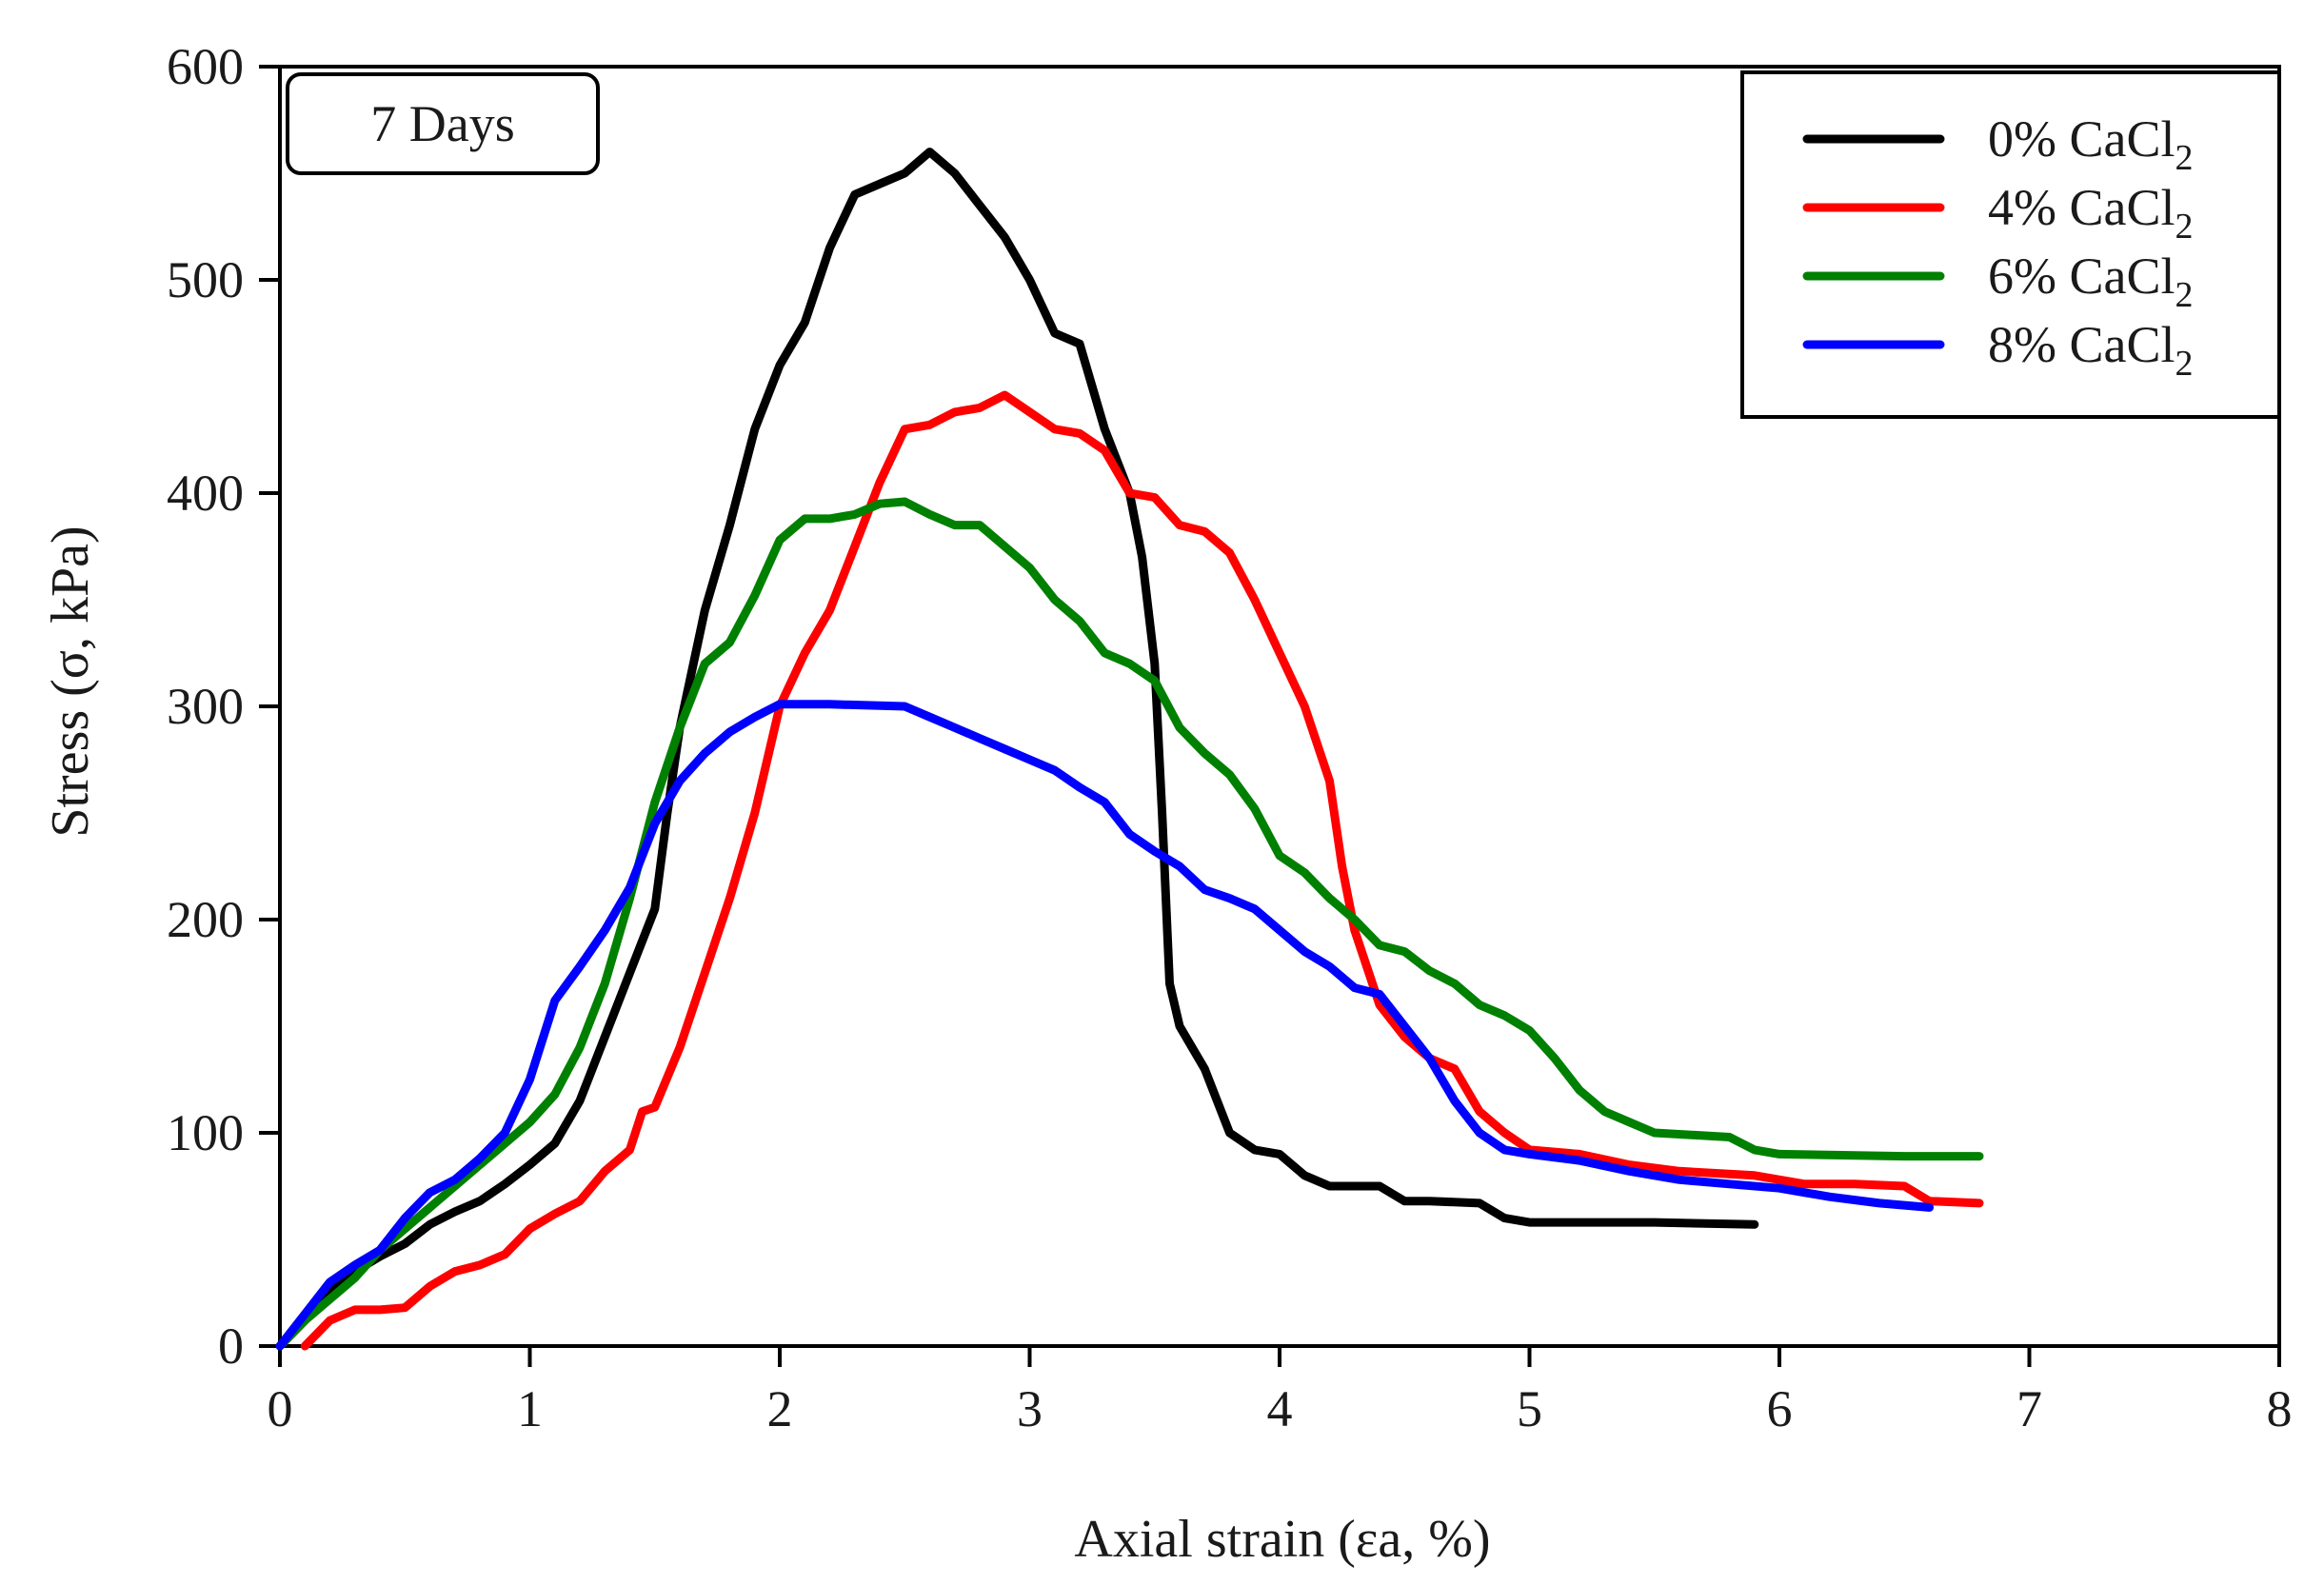 The width and height of the screenshot is (2324, 1585). Describe the element at coordinates (2029, 1408) in the screenshot. I see `x-tick-label: 7` at that location.